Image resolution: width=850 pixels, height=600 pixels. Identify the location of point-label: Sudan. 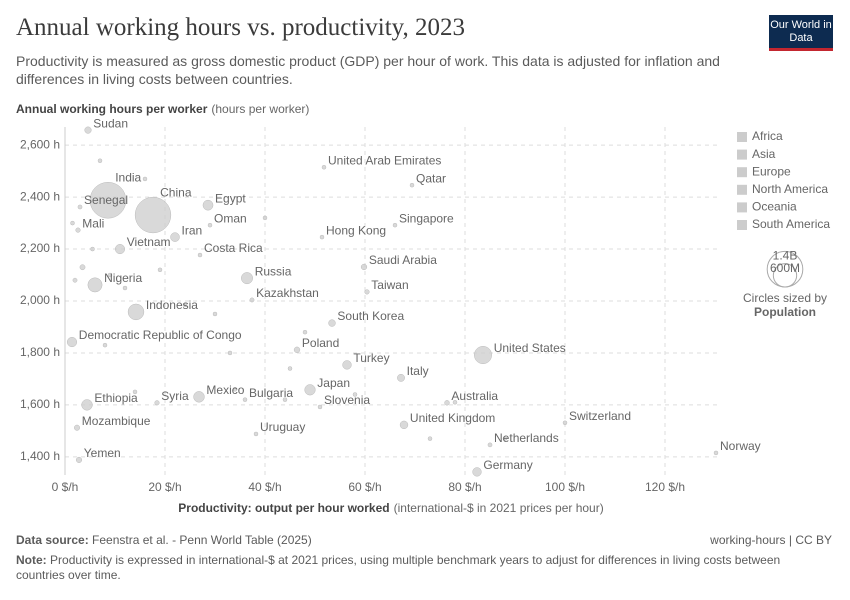
(110, 123).